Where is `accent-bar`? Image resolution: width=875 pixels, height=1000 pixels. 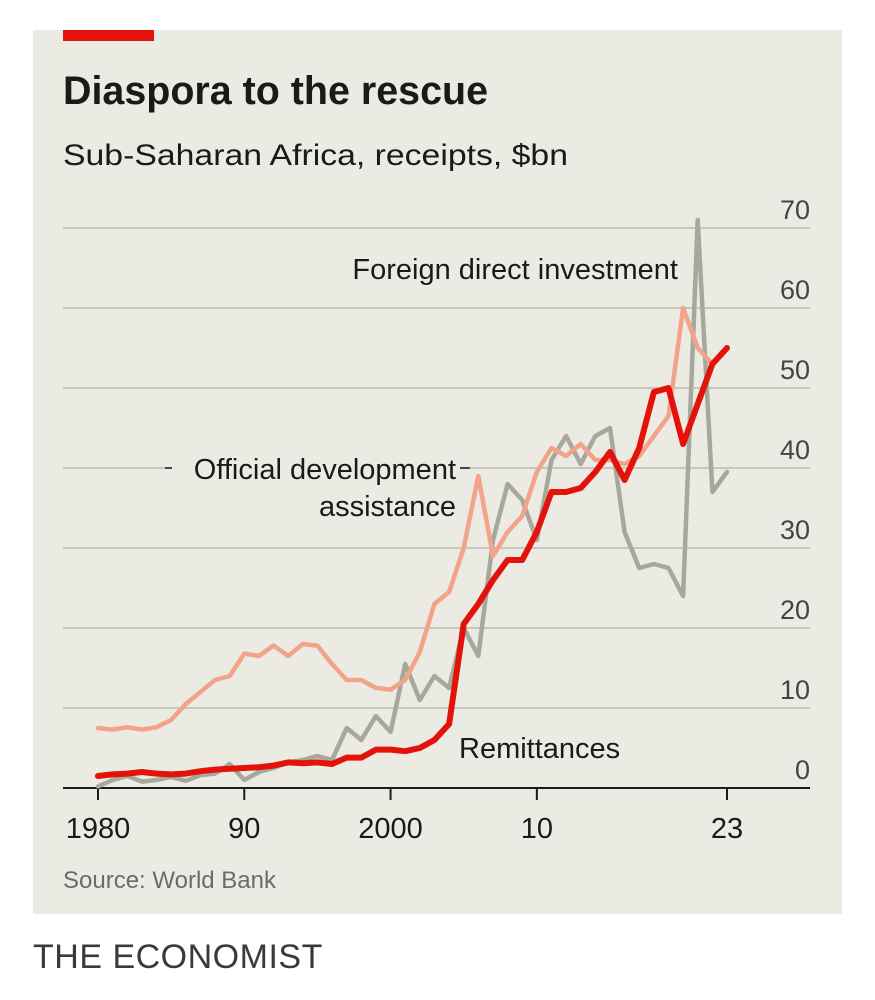
accent-bar is located at coordinates (108, 35).